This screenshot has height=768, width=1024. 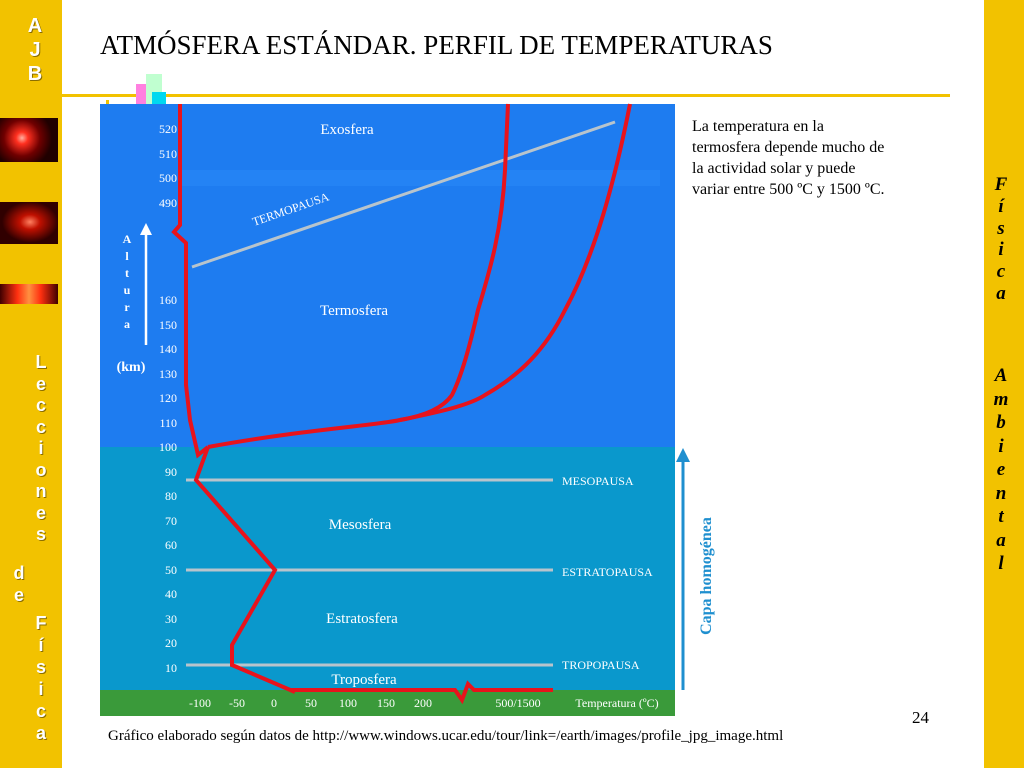 I want to click on x-tick-label: 200, so click(x=423, y=703).